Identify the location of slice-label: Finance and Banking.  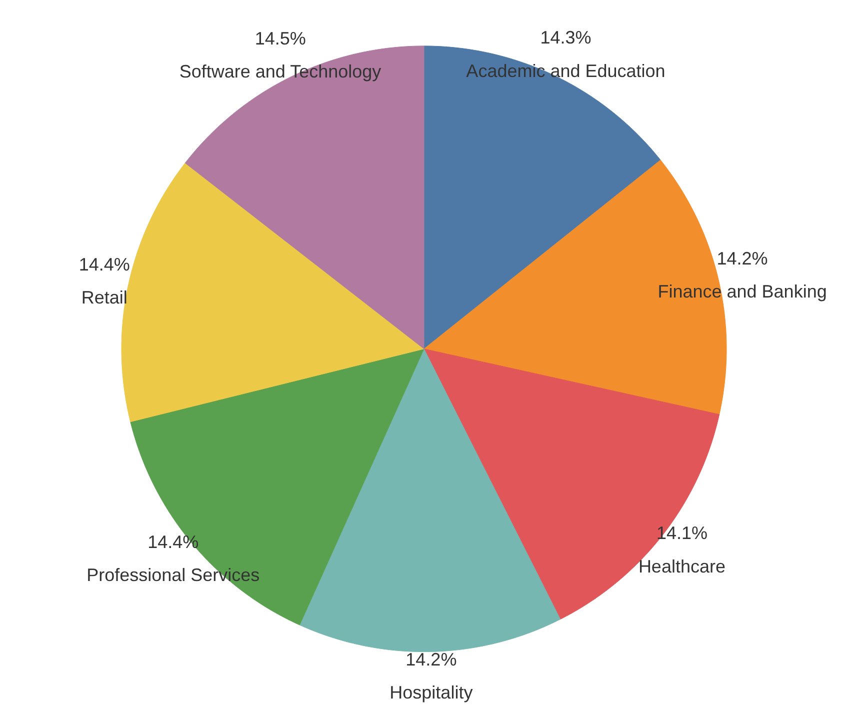
(742, 292).